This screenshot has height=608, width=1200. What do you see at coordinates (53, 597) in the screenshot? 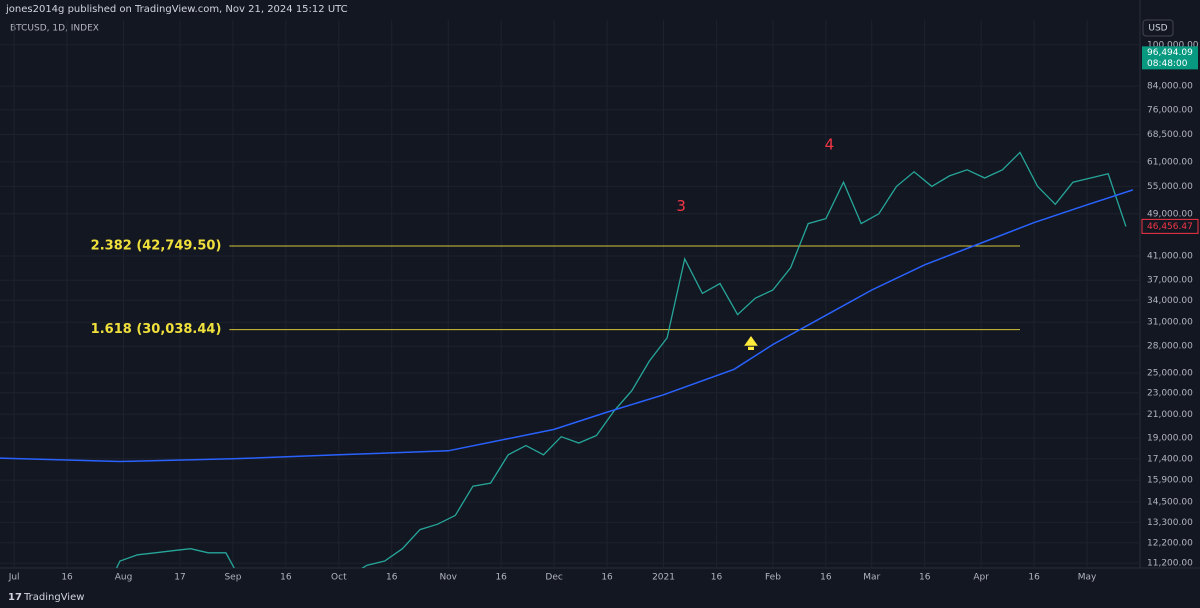
I see `footer-brand: TradingView` at bounding box center [53, 597].